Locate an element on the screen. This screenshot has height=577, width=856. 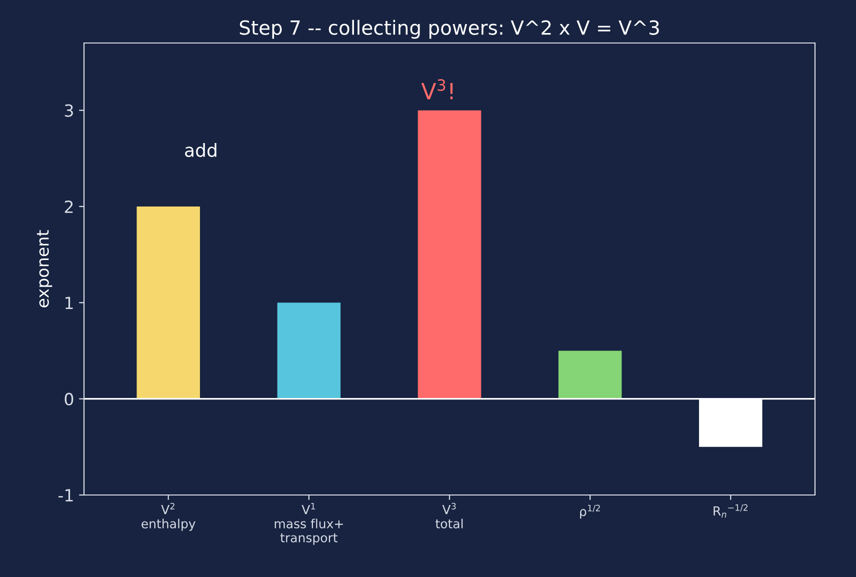
y-tick-label: 0 is located at coordinates (69, 399).